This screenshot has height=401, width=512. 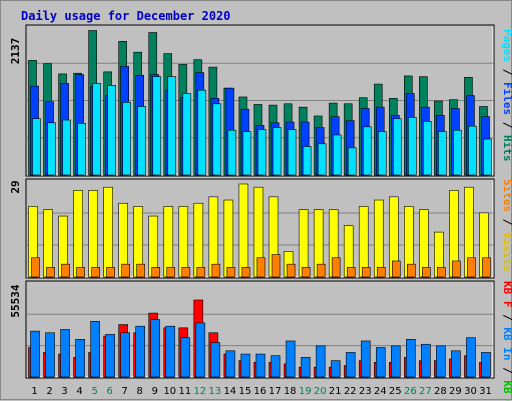 I want to click on scale-label-visits: 29, so click(x=15, y=186).